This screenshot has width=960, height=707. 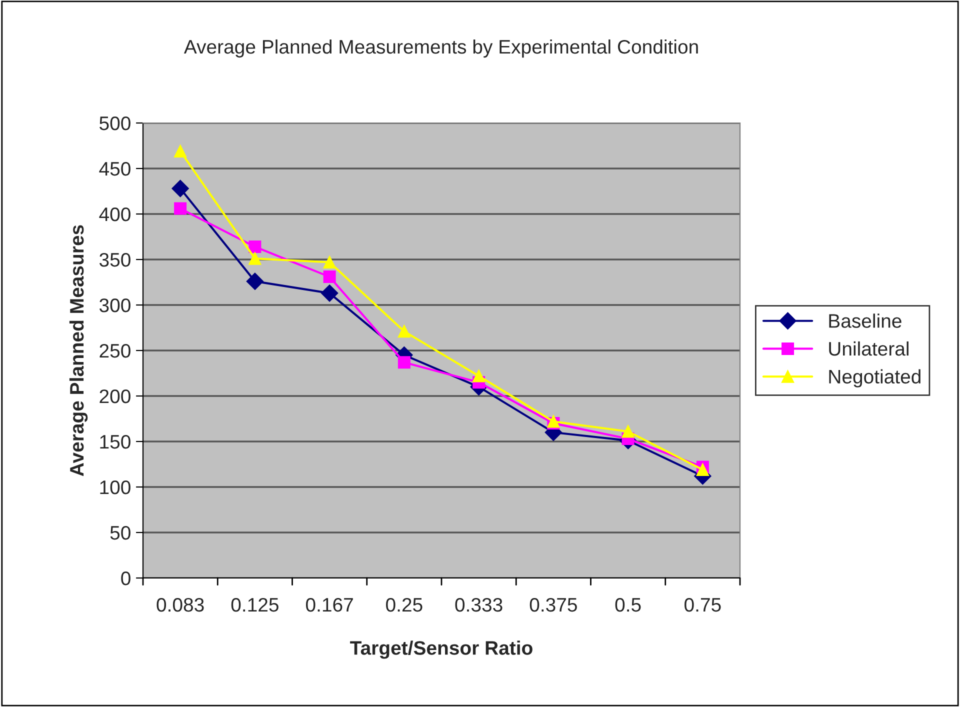 What do you see at coordinates (628, 605) in the screenshot?
I see `x-tick-label: 0.5` at bounding box center [628, 605].